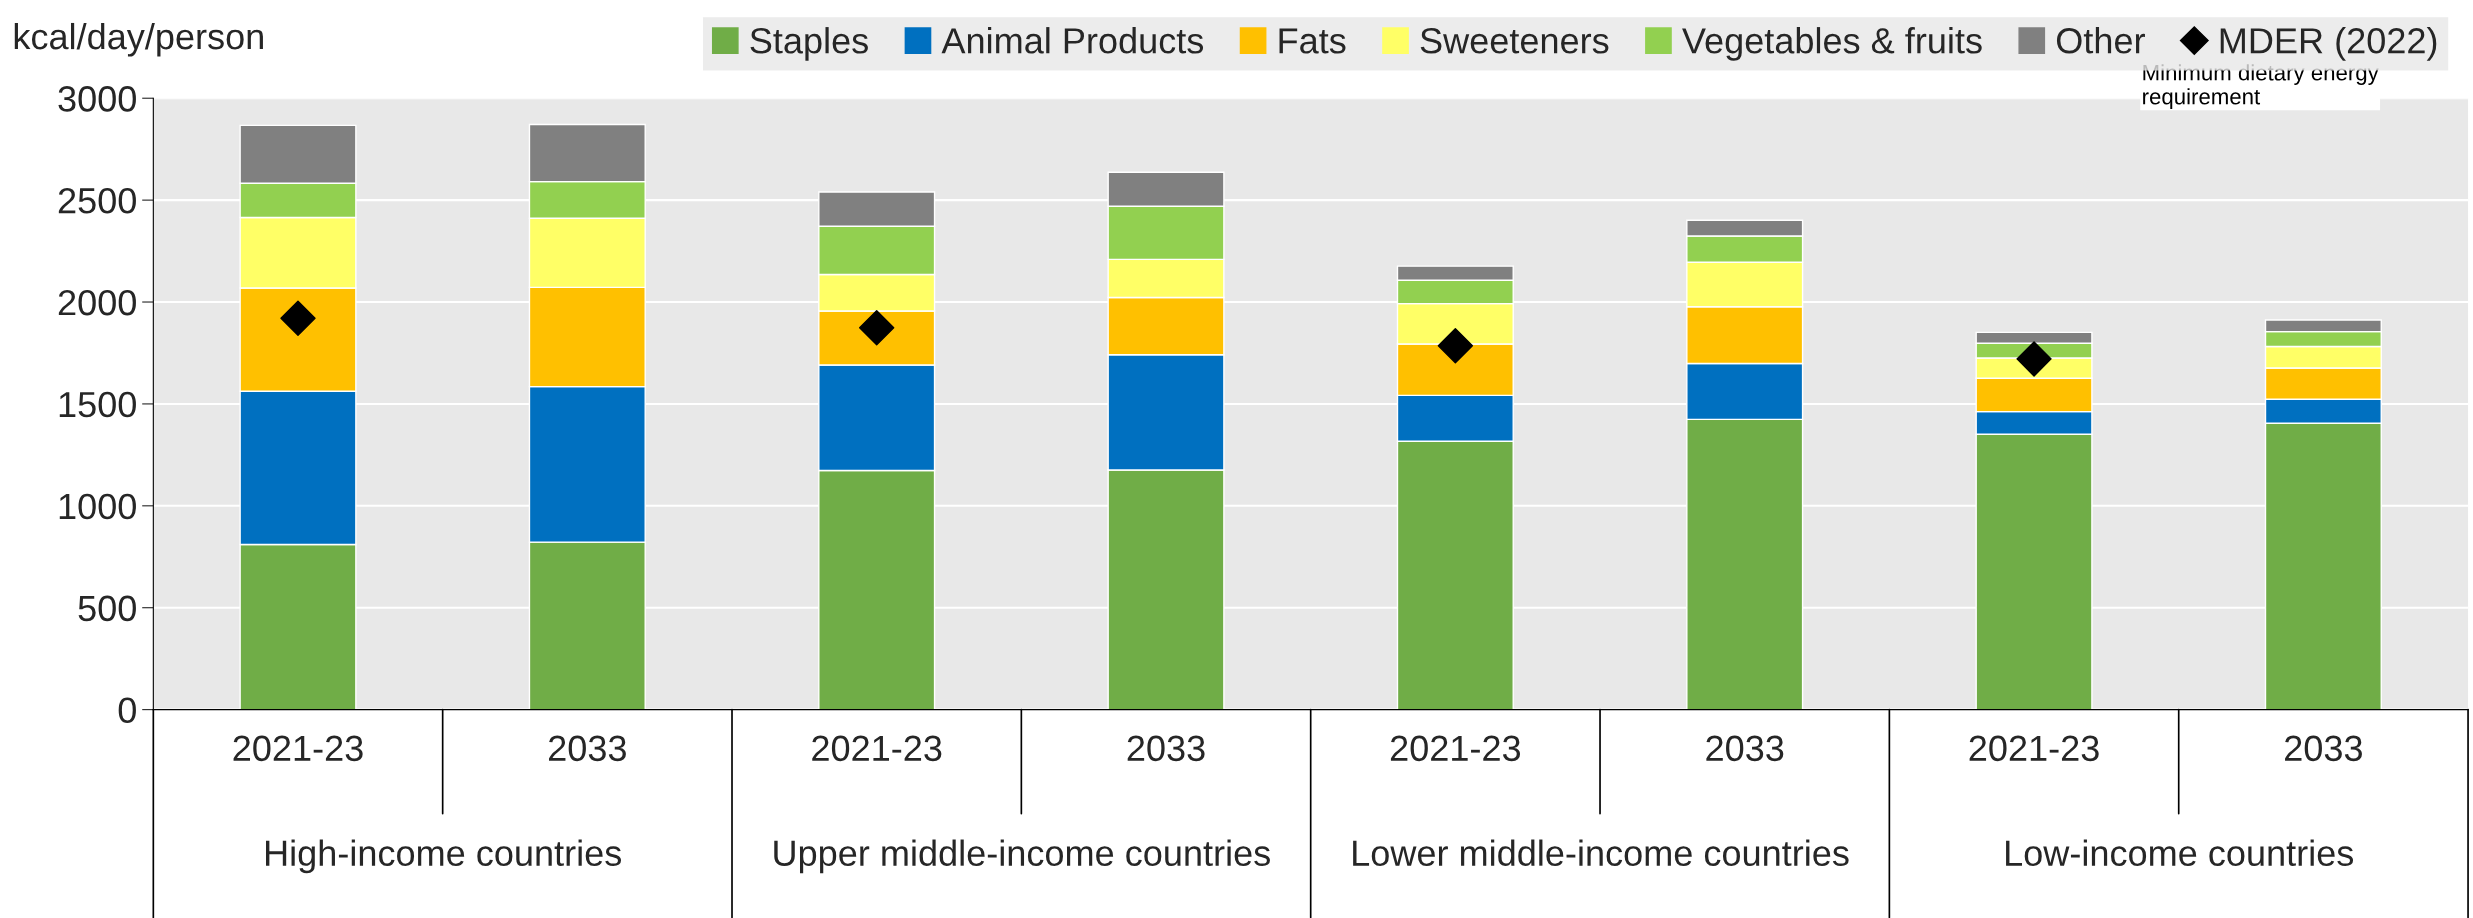 This screenshot has height=918, width=2473. What do you see at coordinates (443, 856) in the screenshot?
I see `text: High-income countries` at bounding box center [443, 856].